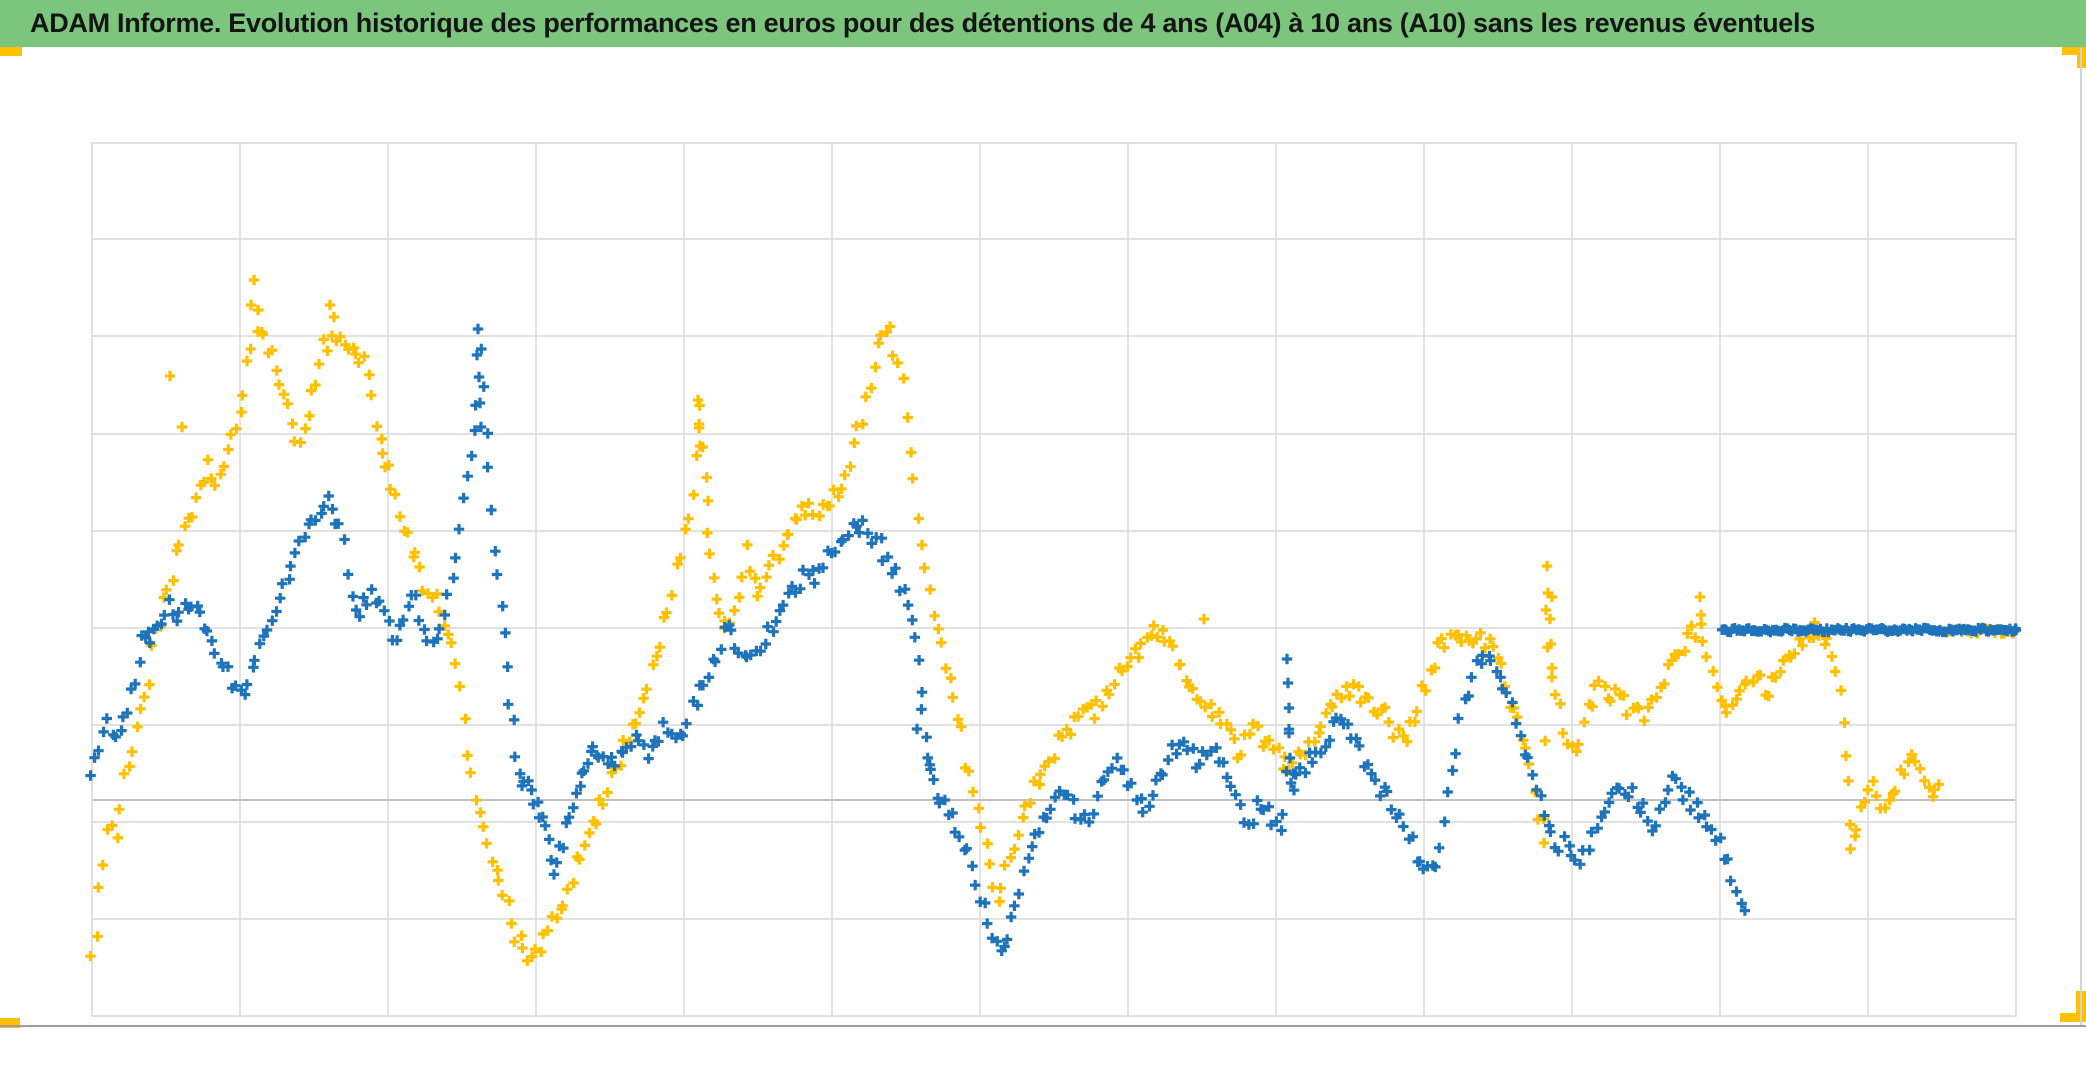 The height and width of the screenshot is (1078, 2086). I want to click on selection-corner-top-right, so click(2074, 51).